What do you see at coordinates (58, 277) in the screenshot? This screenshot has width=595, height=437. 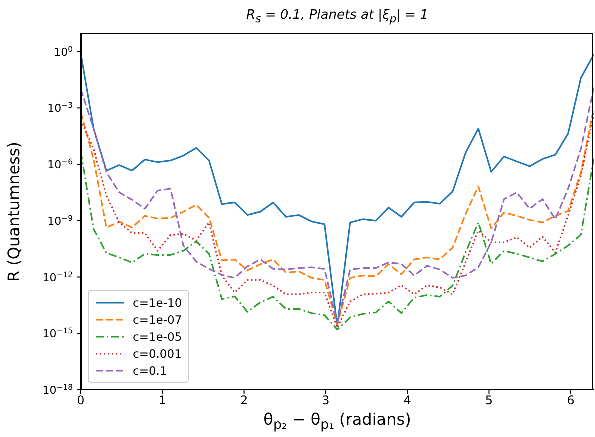 I see `y-tick-label: 10$^{−12}$` at bounding box center [58, 277].